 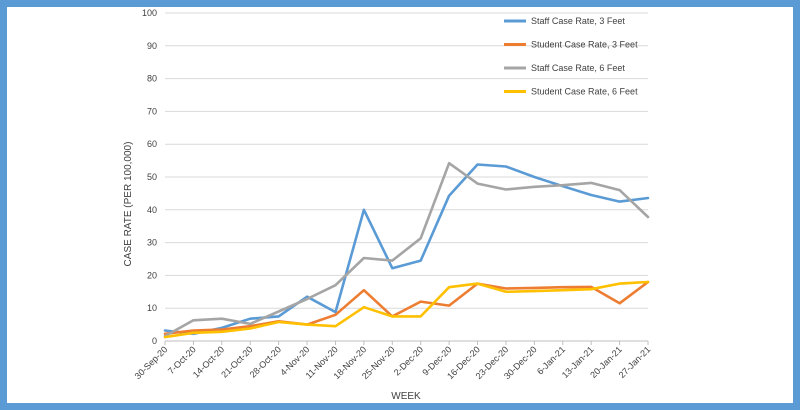 I want to click on y-tick-label: 60, so click(x=152, y=144).